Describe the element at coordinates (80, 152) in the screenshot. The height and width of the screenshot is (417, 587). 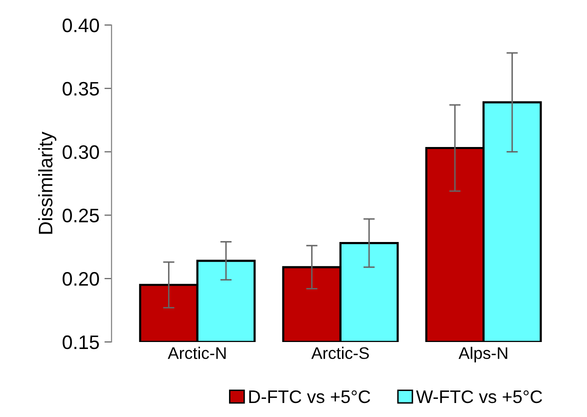
I see `y-tick-label: 0.30` at that location.